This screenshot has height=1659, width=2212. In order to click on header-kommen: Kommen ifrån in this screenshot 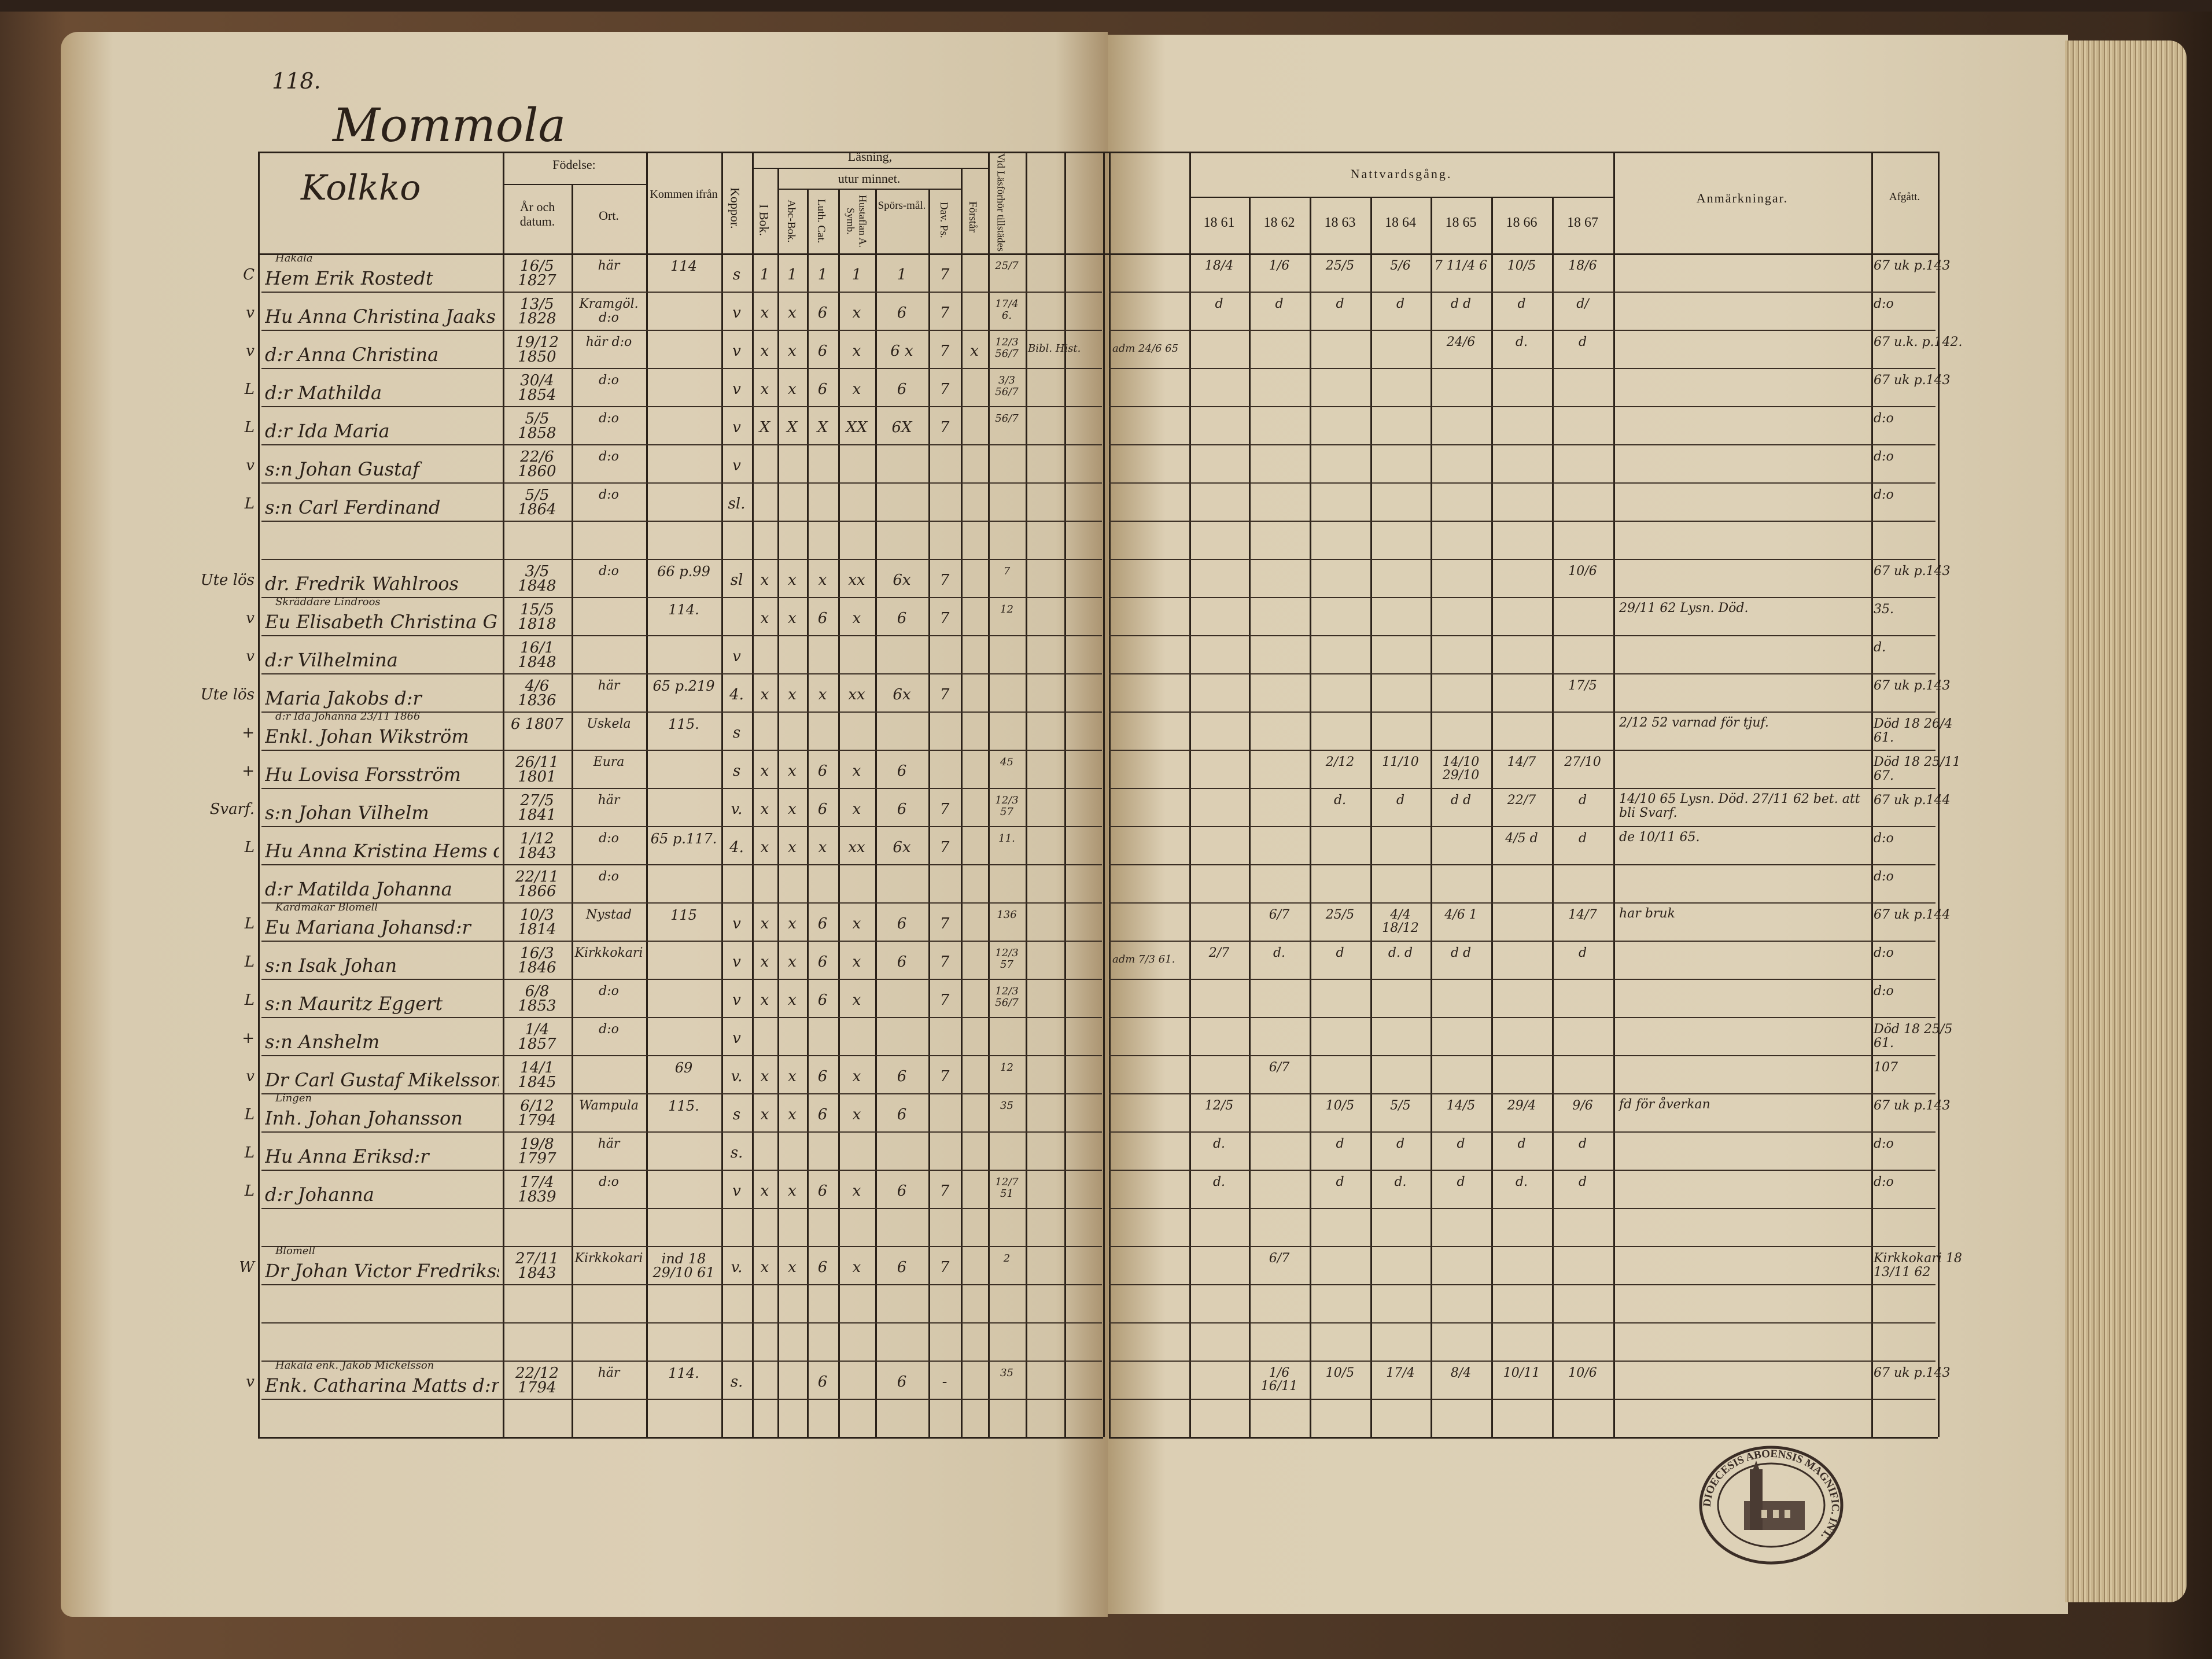, I will do `click(684, 195)`.